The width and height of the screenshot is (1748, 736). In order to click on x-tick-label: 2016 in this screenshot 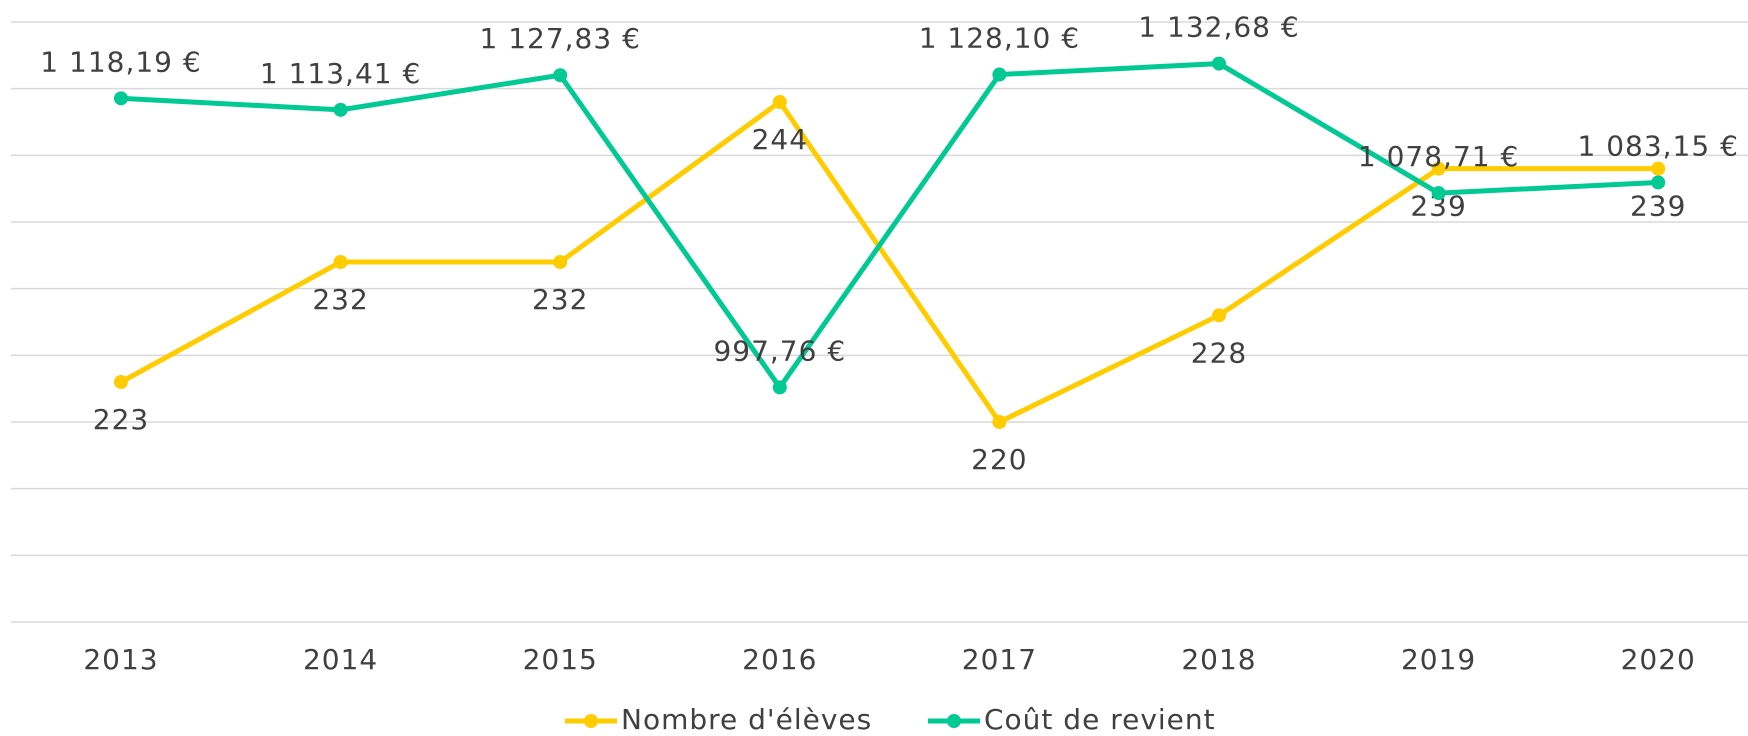, I will do `click(779, 659)`.